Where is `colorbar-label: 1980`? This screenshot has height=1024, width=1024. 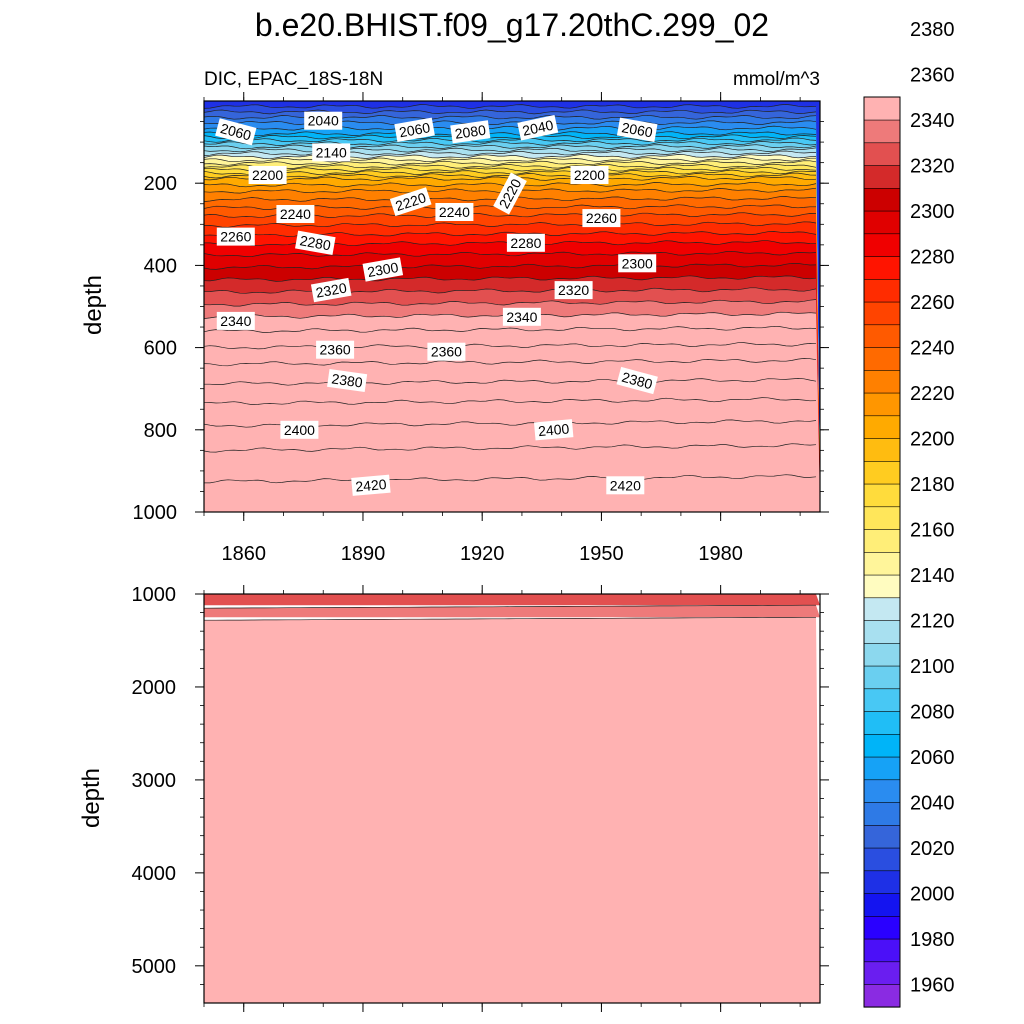 colorbar-label: 1980 is located at coordinates (932, 940).